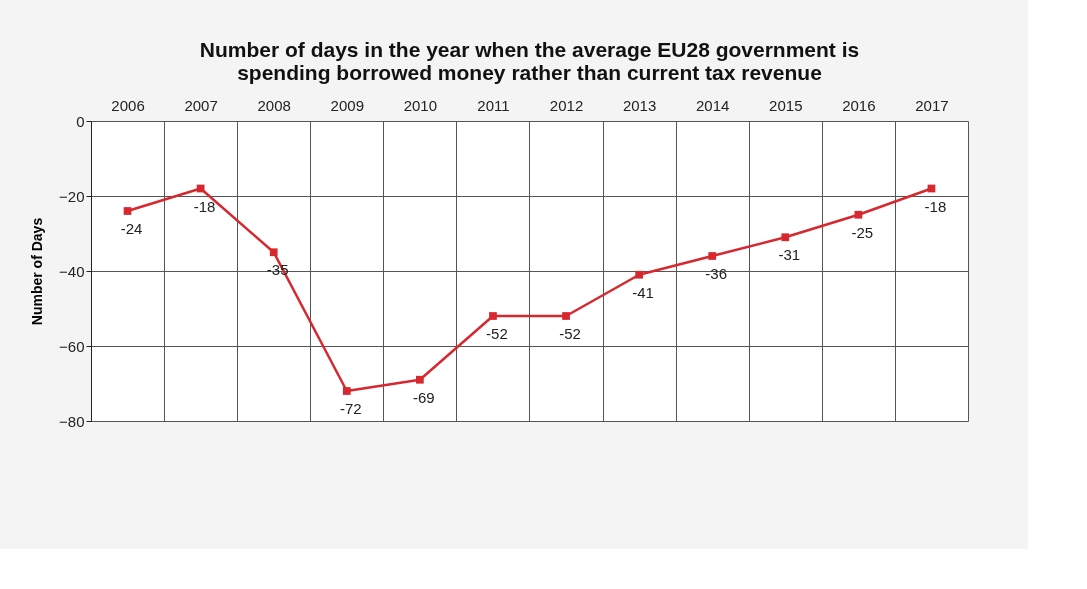 This screenshot has height=589, width=1087. I want to click on y-tick-label: −40, so click(72, 271).